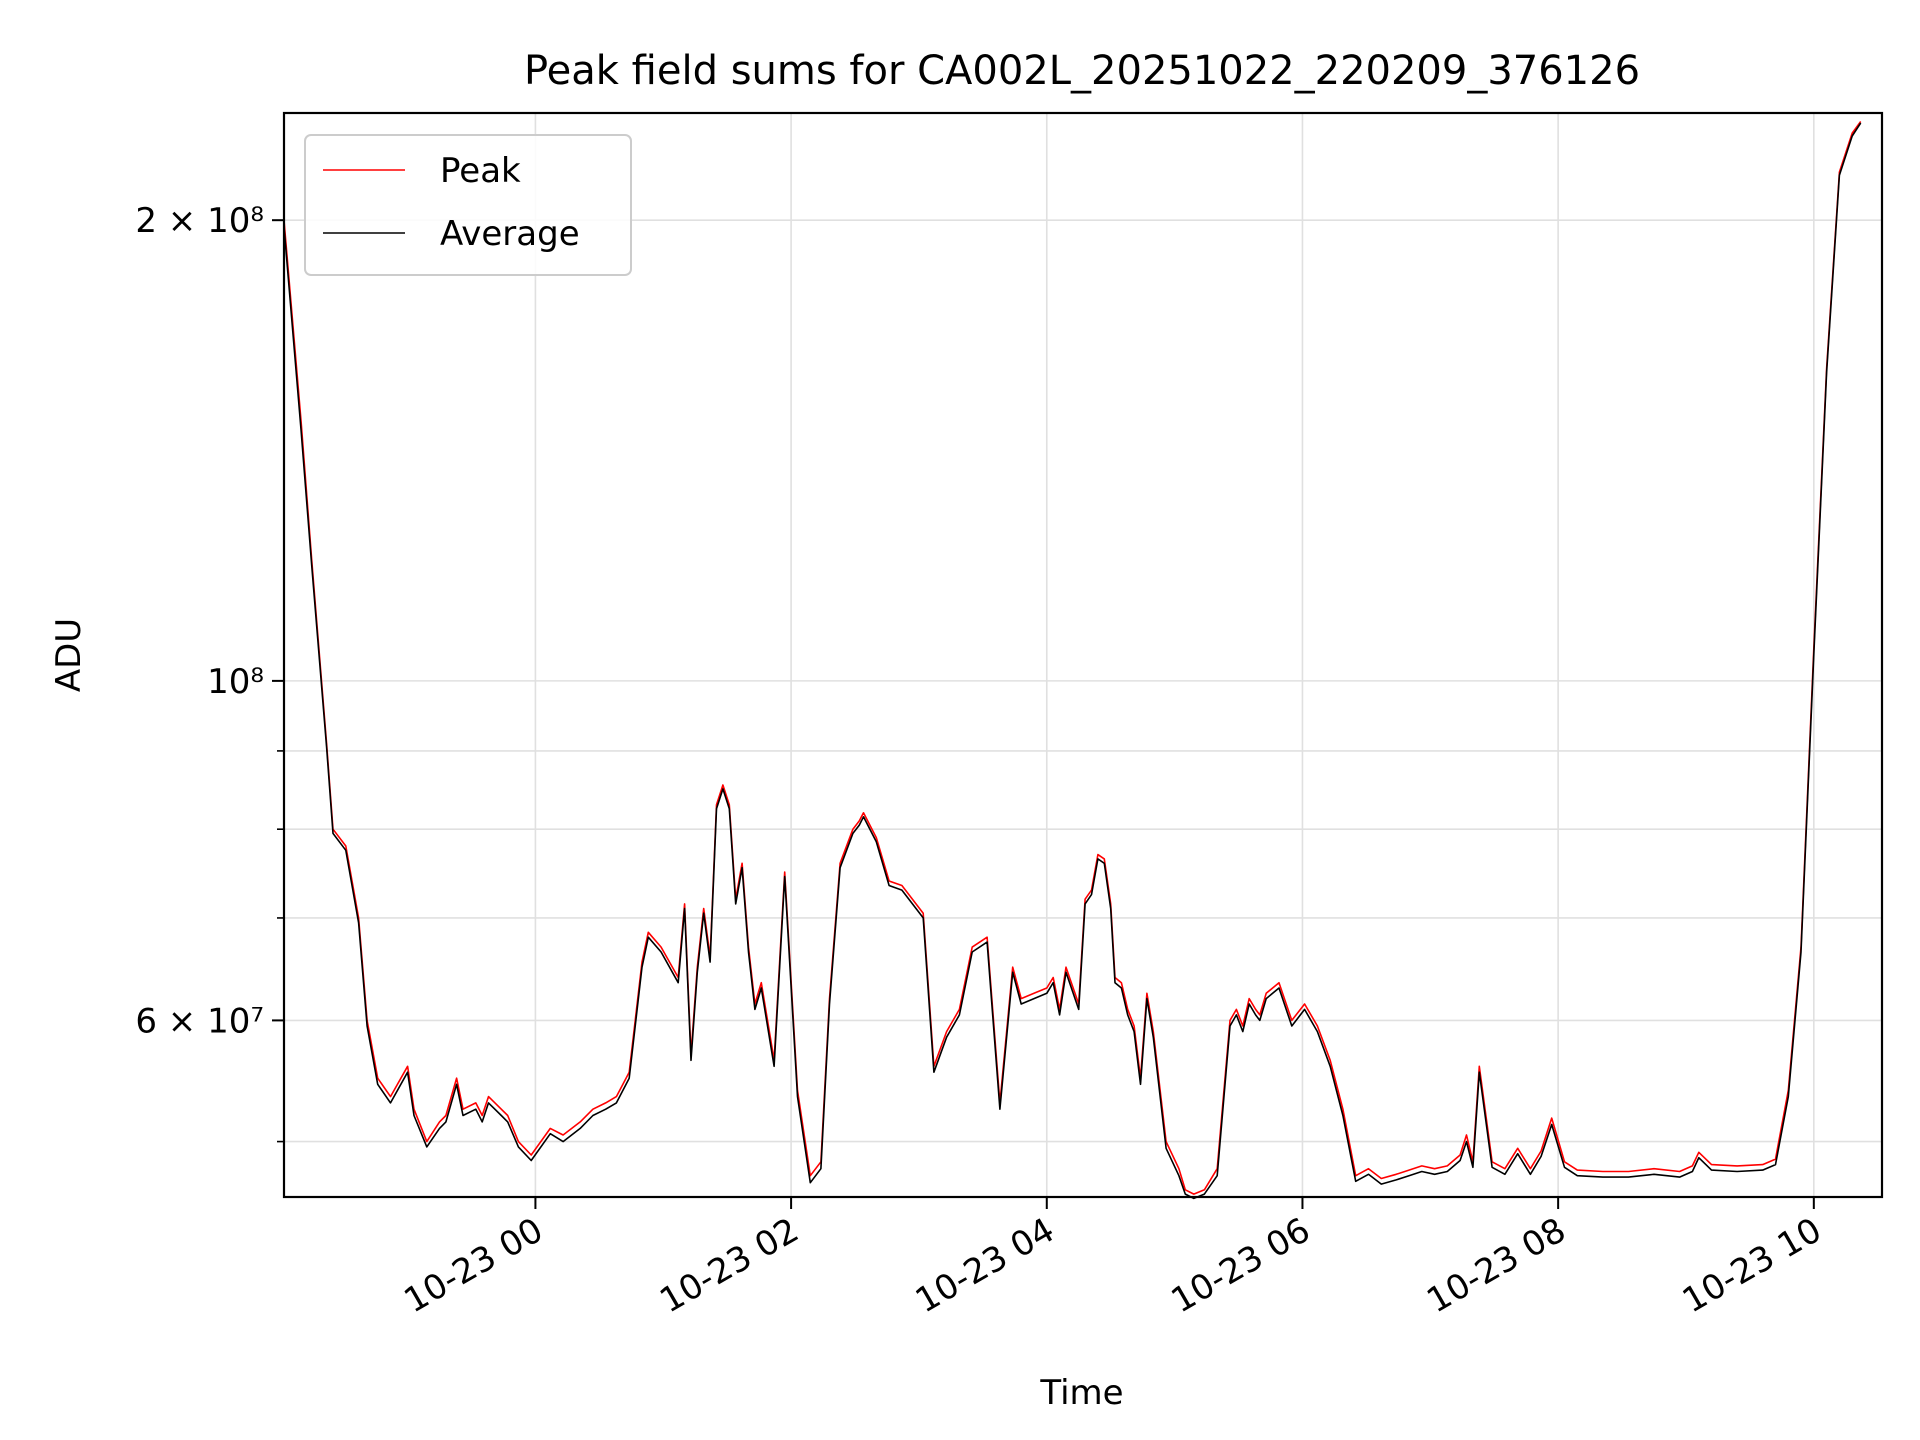 This screenshot has height=1440, width=1920. Describe the element at coordinates (1081, 1393) in the screenshot. I see `x-axis-label: Time` at that location.